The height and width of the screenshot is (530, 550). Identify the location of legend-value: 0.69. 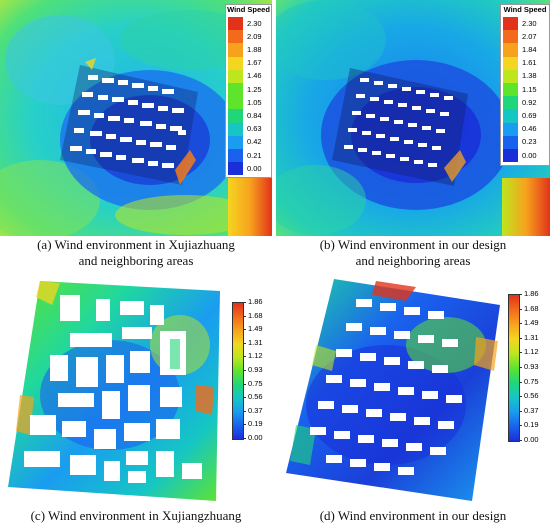
(529, 115).